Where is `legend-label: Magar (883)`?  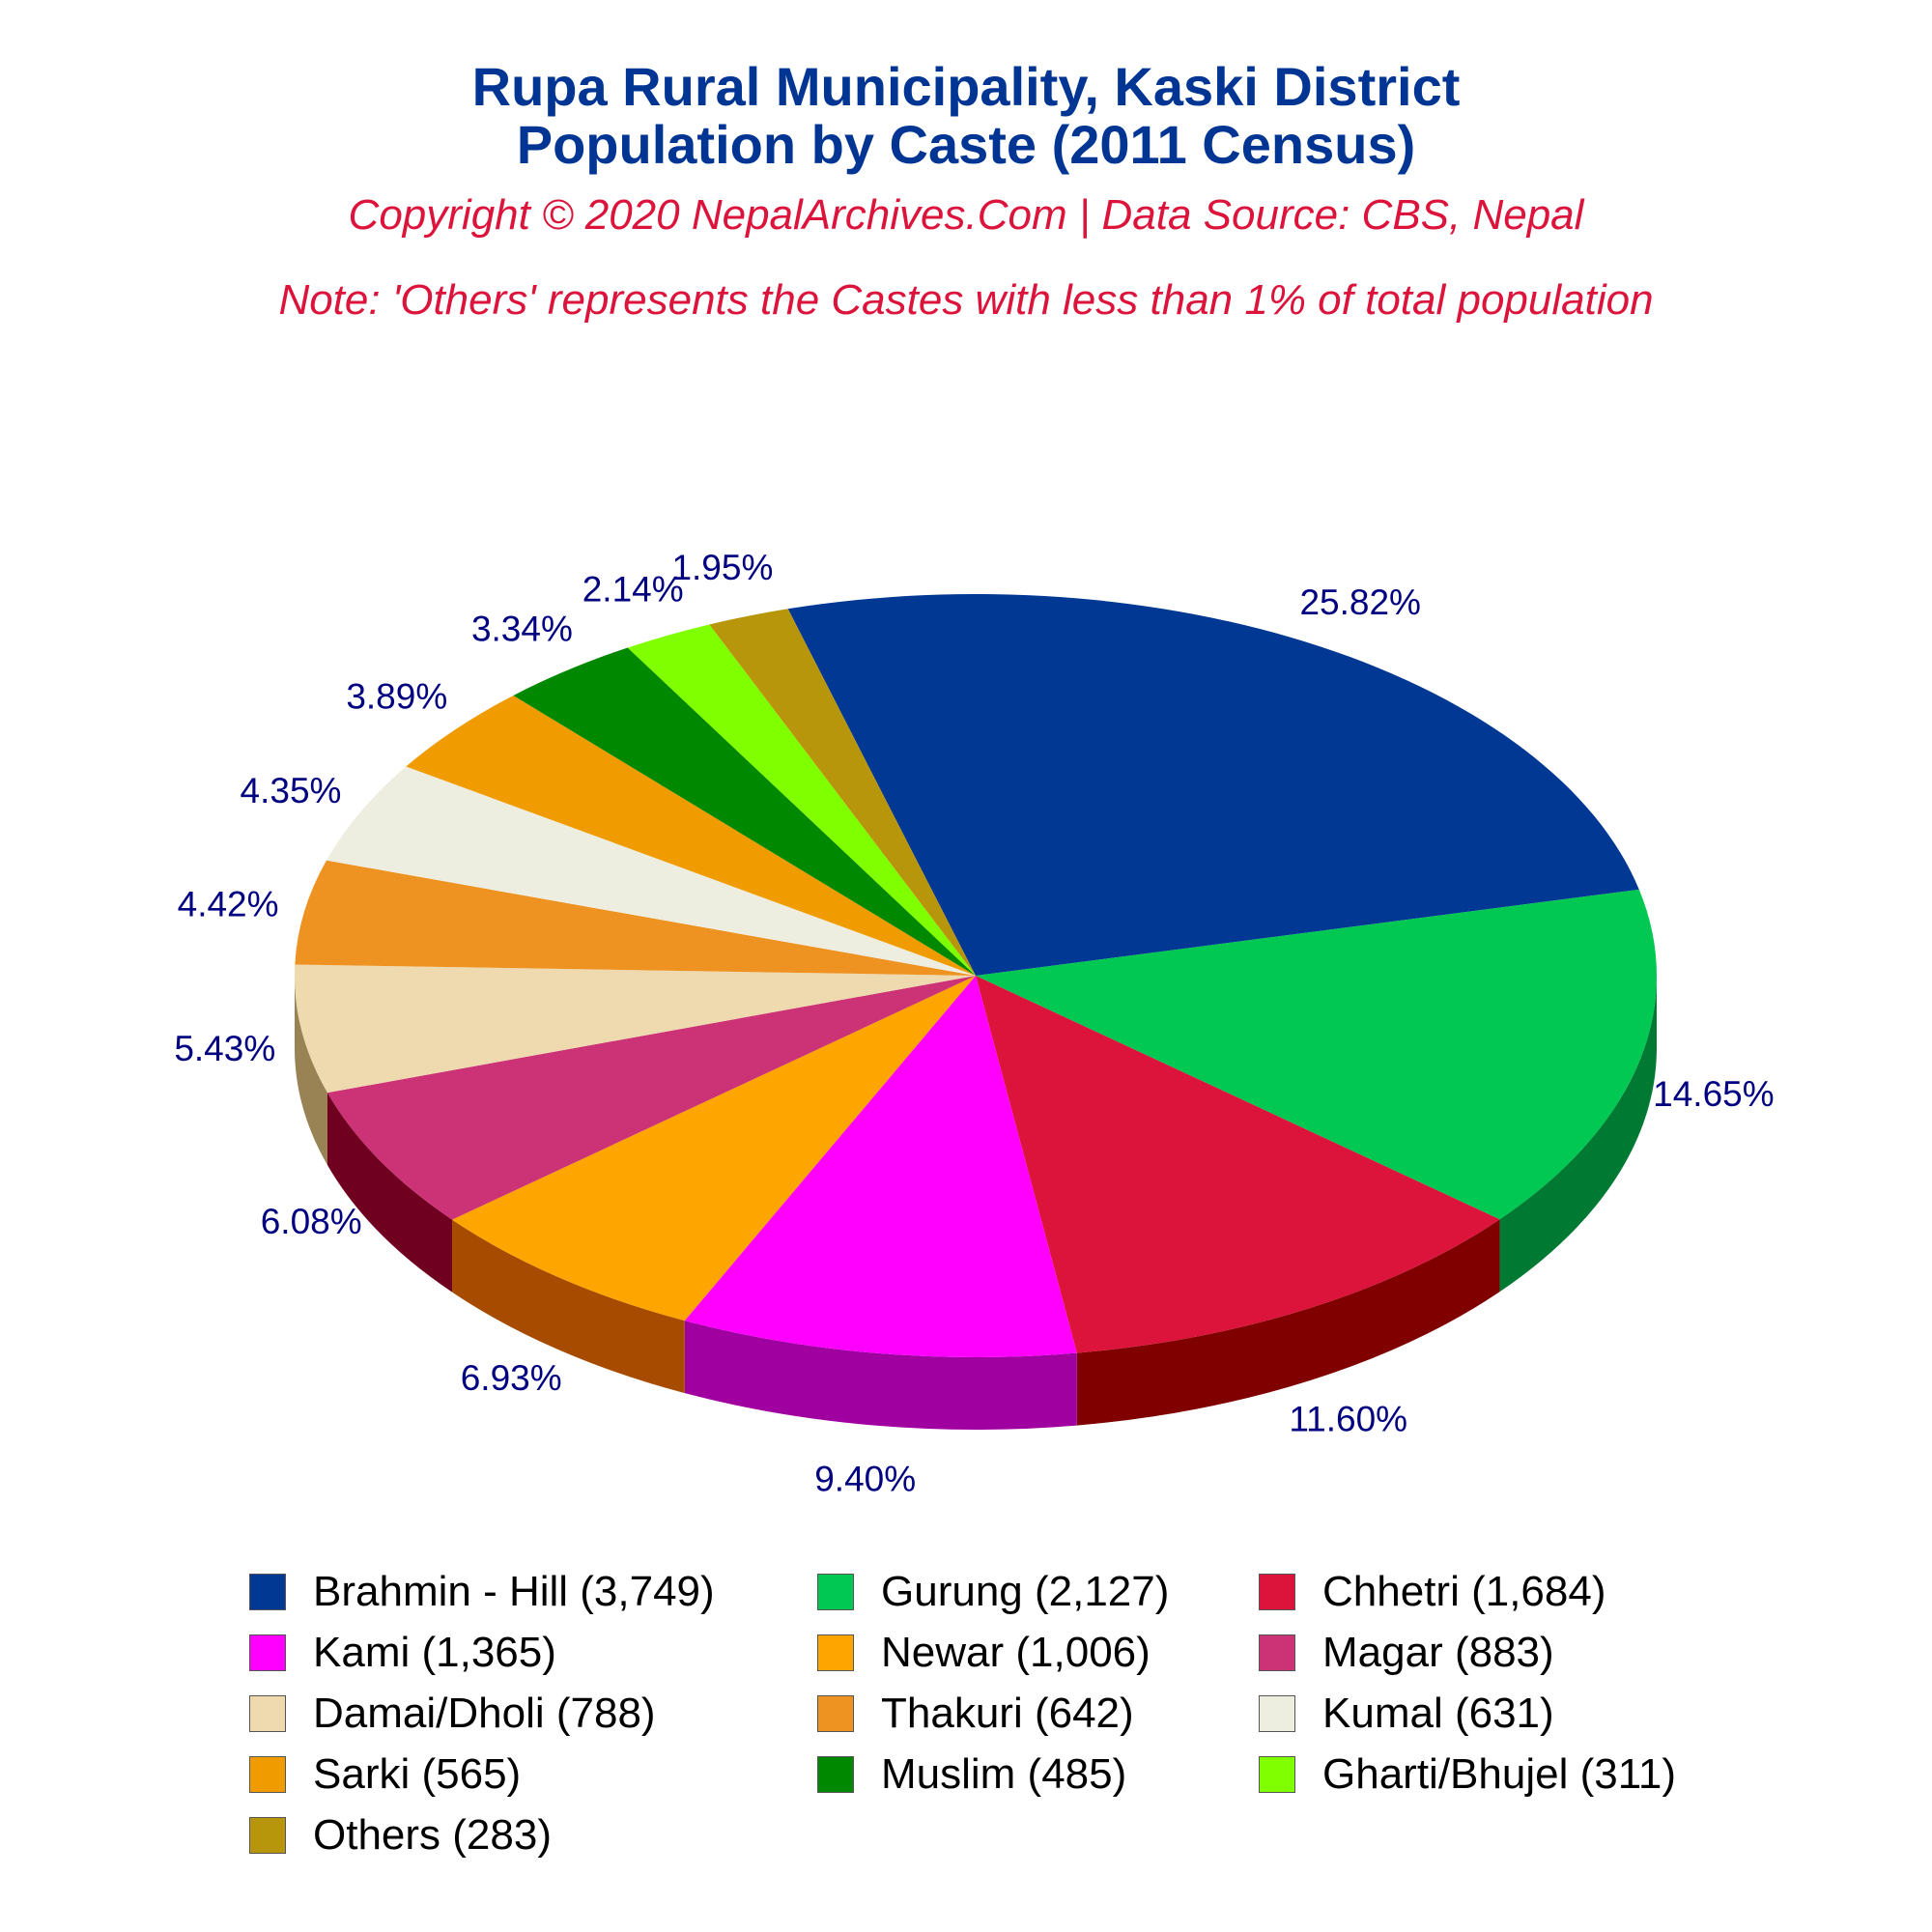
legend-label: Magar (883) is located at coordinates (1438, 1652).